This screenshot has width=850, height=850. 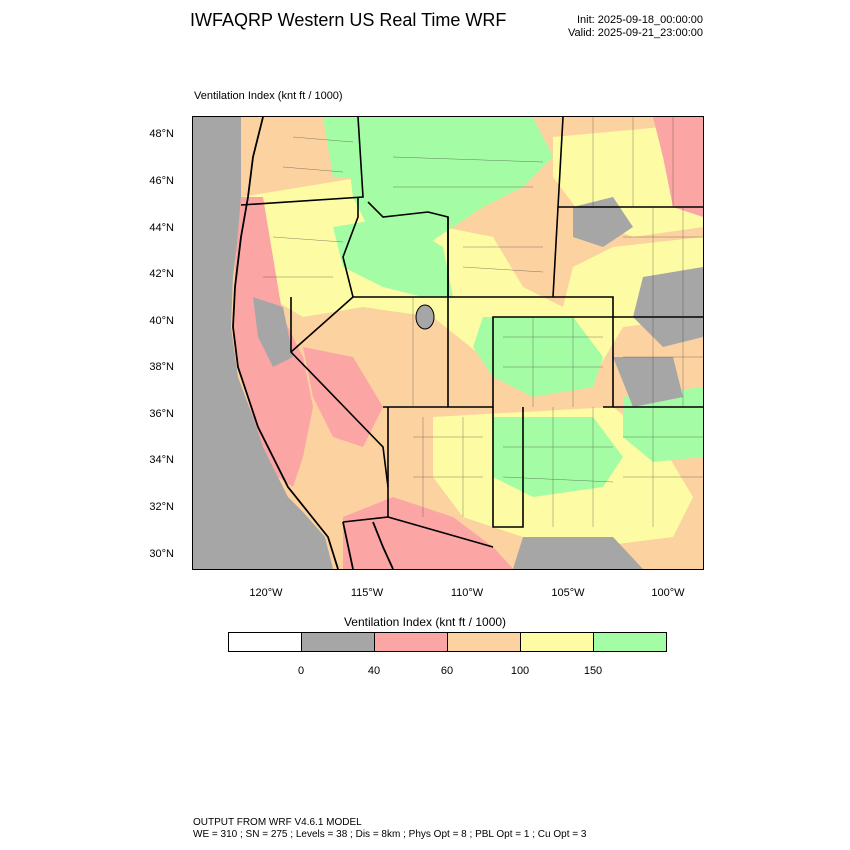 I want to click on green-zone-idaho, so click(x=393, y=257).